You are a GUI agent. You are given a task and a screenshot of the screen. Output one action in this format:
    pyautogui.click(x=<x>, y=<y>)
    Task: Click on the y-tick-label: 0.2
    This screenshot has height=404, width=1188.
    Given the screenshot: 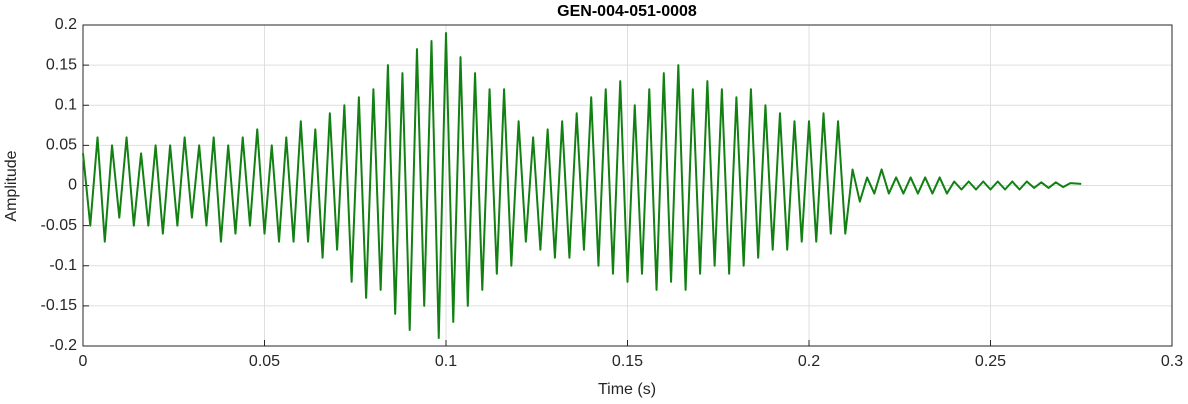 What is the action you would take?
    pyautogui.click(x=66, y=24)
    